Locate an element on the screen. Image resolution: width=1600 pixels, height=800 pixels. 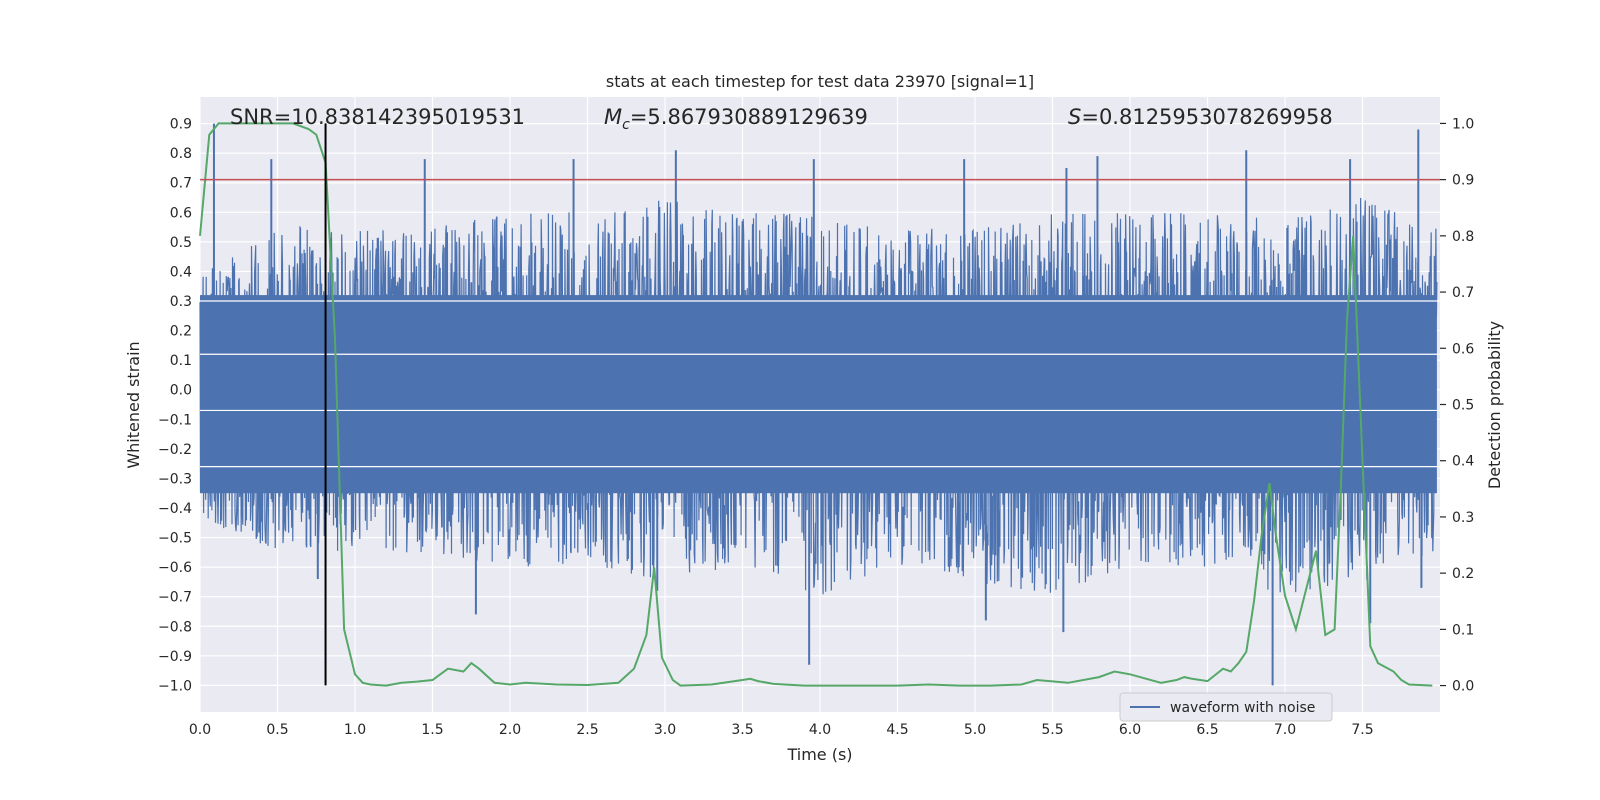
y2-tick-label: 0.4 is located at coordinates (1463, 462).